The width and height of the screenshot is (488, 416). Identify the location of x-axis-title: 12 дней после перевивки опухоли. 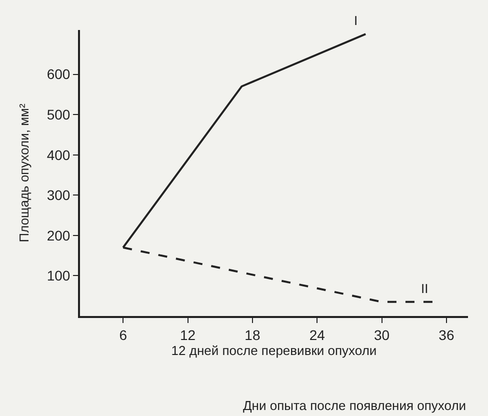
(274, 350).